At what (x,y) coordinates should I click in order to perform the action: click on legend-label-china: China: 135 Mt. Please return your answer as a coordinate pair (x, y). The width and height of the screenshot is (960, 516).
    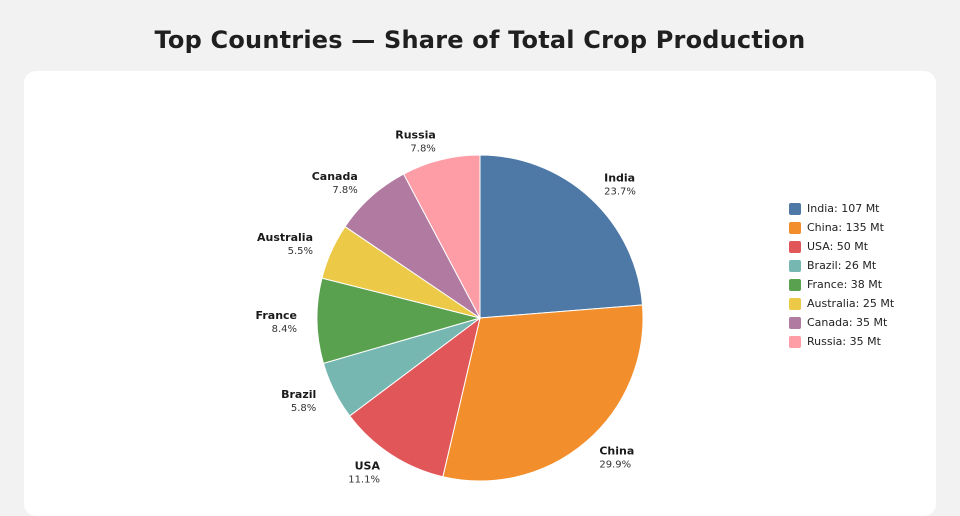
    Looking at the image, I should click on (845, 227).